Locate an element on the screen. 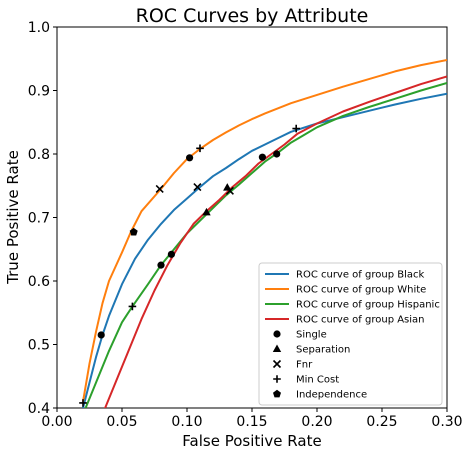  y-tick-label: 0.4 is located at coordinates (39, 409).